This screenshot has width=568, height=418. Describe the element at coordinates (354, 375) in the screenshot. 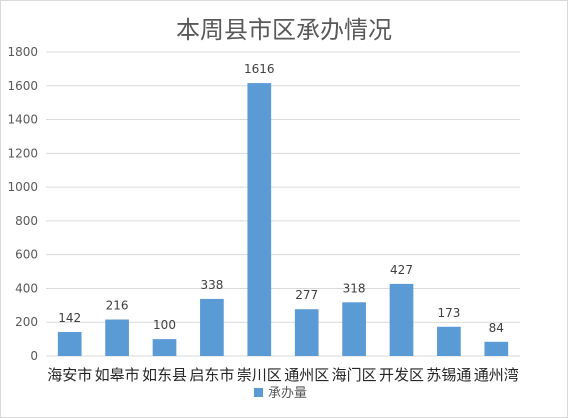

I see `x-tick-label: 海门区` at that location.